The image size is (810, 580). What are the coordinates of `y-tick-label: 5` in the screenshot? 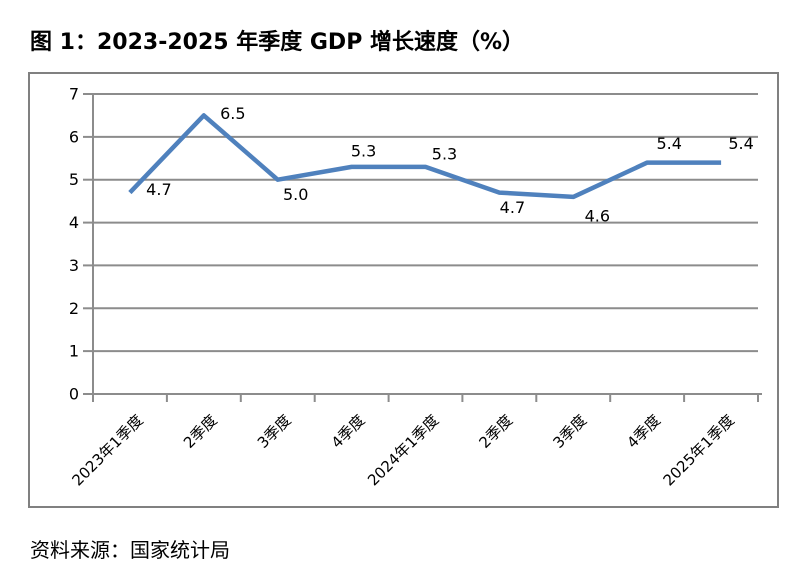 It's located at (74, 179).